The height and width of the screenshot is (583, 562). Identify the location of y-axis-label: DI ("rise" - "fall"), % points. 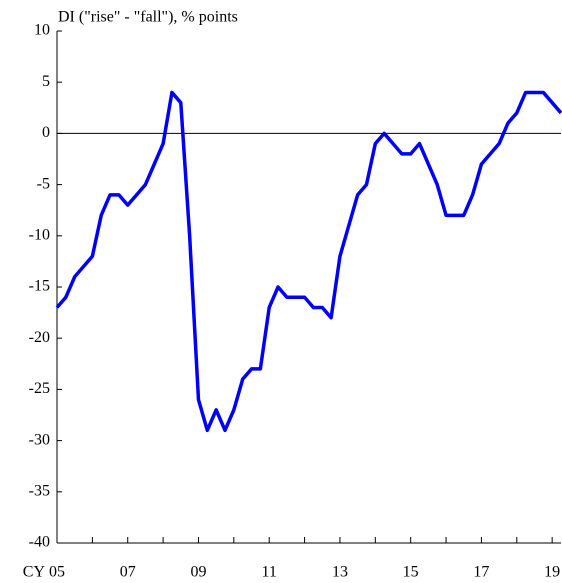
(148, 17).